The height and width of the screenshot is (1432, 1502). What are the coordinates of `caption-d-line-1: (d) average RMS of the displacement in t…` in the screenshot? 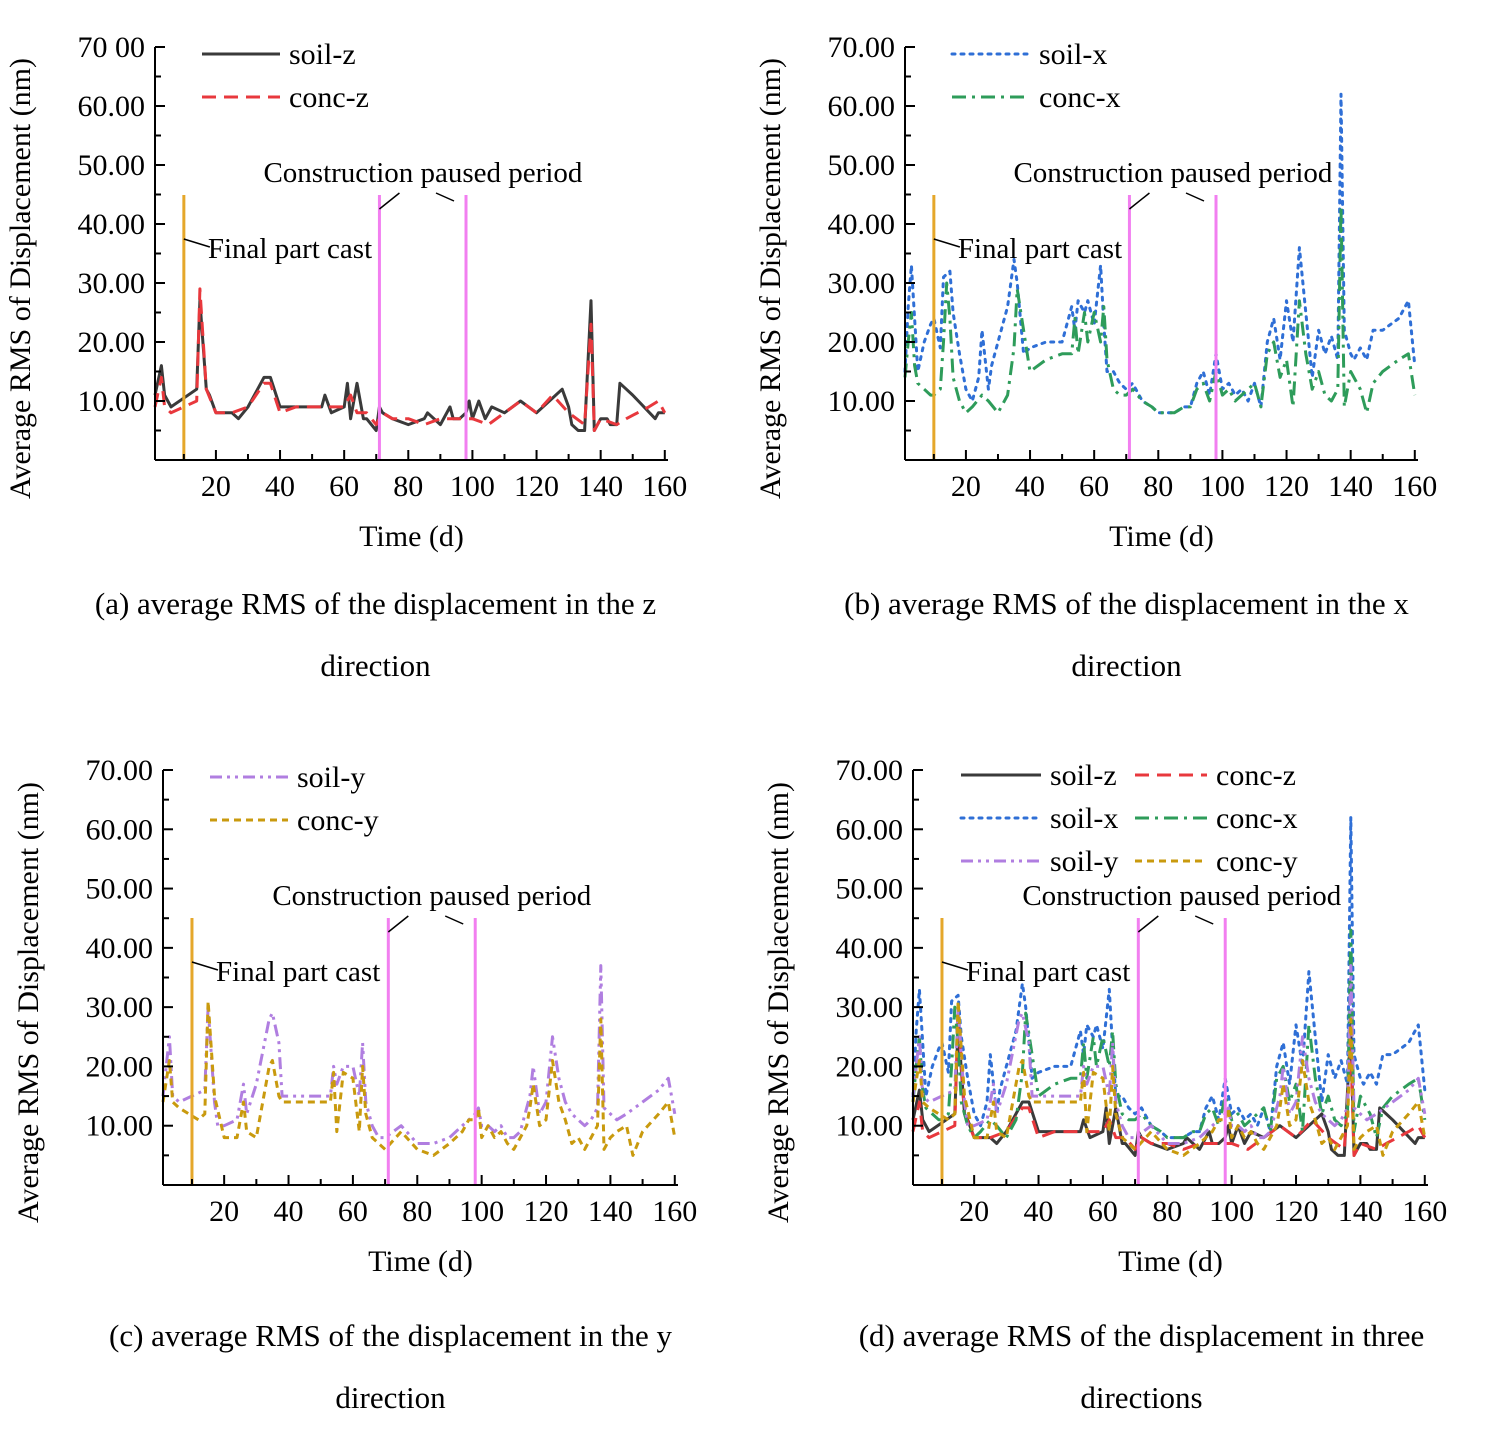 It's located at (1141, 1335).